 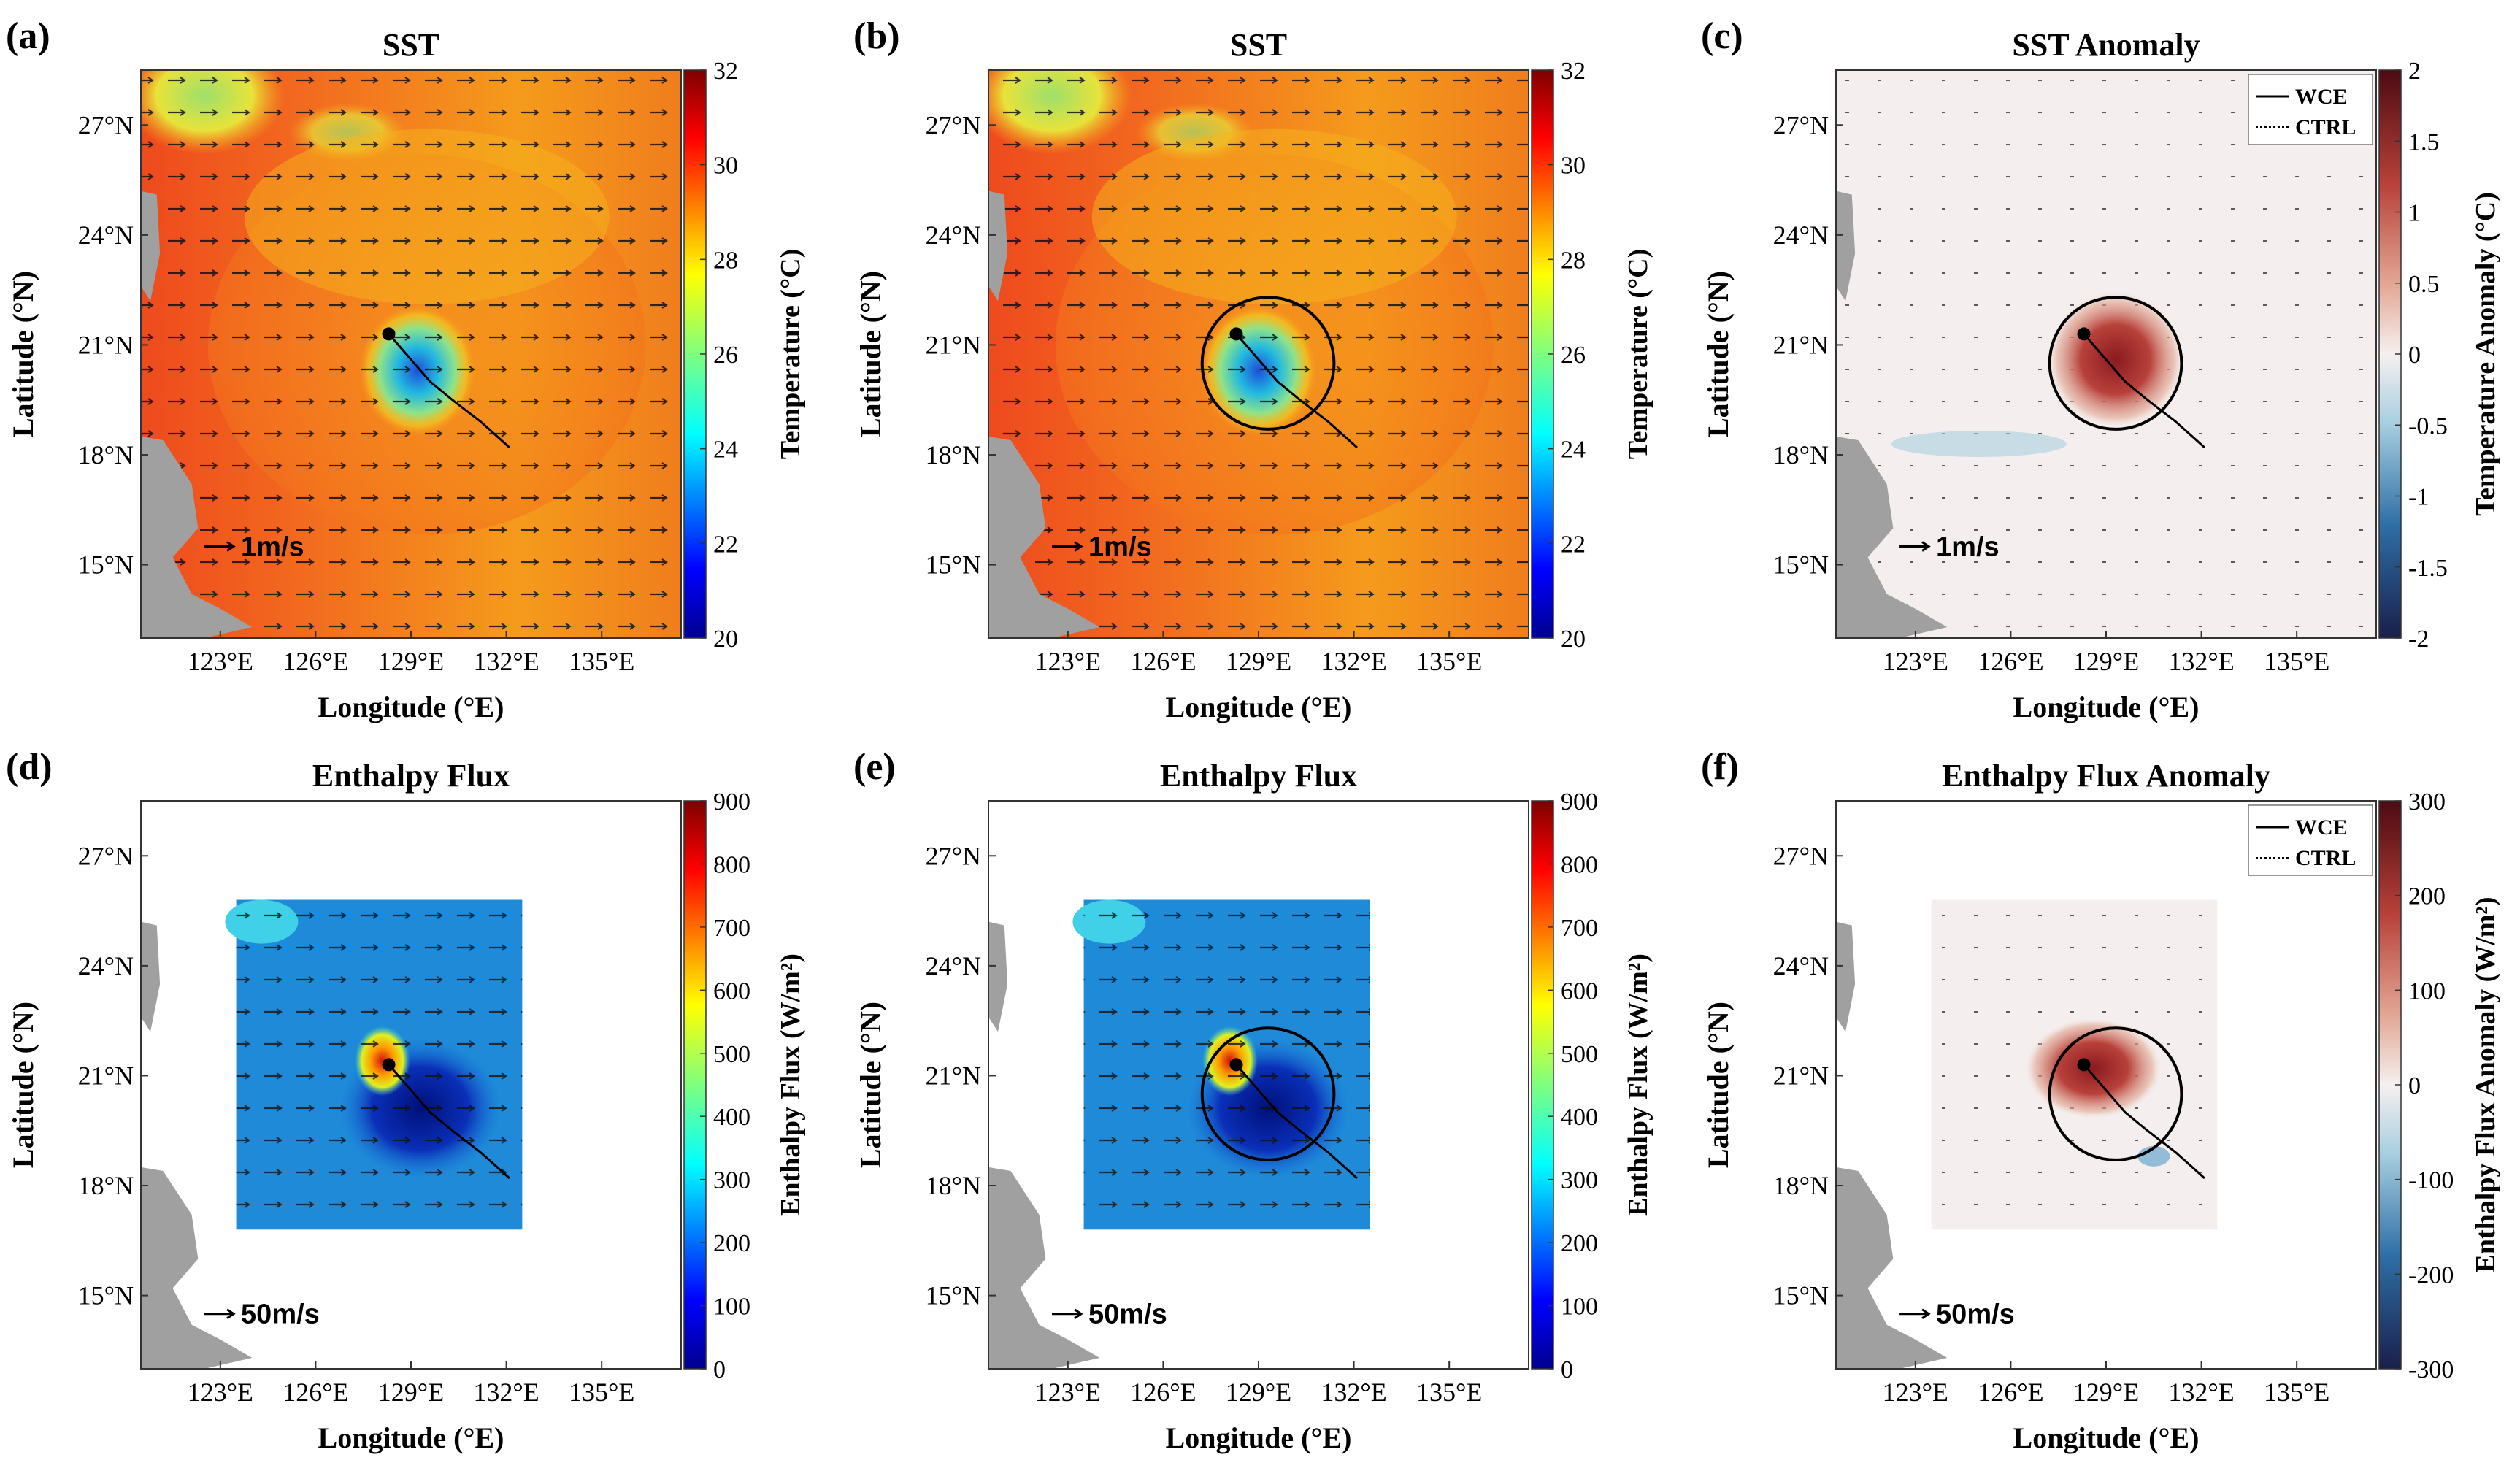 I want to click on colorbar-label: Temperature Anomaly (°C), so click(x=2485, y=354).